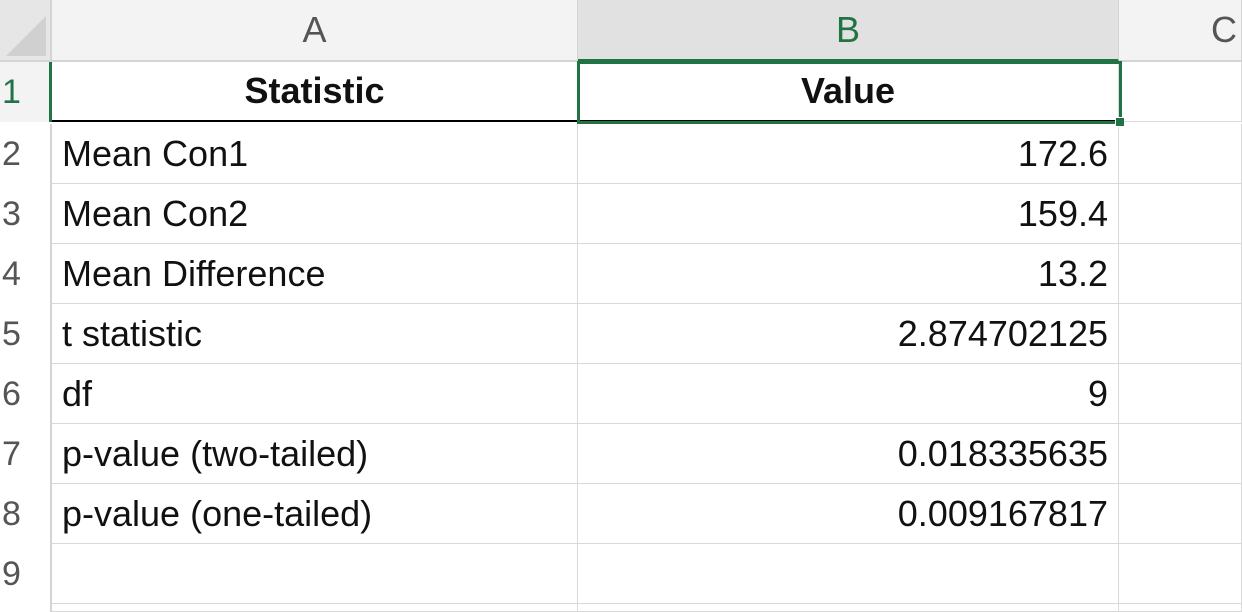  What do you see at coordinates (1180, 514) in the screenshot?
I see `cell-c8` at bounding box center [1180, 514].